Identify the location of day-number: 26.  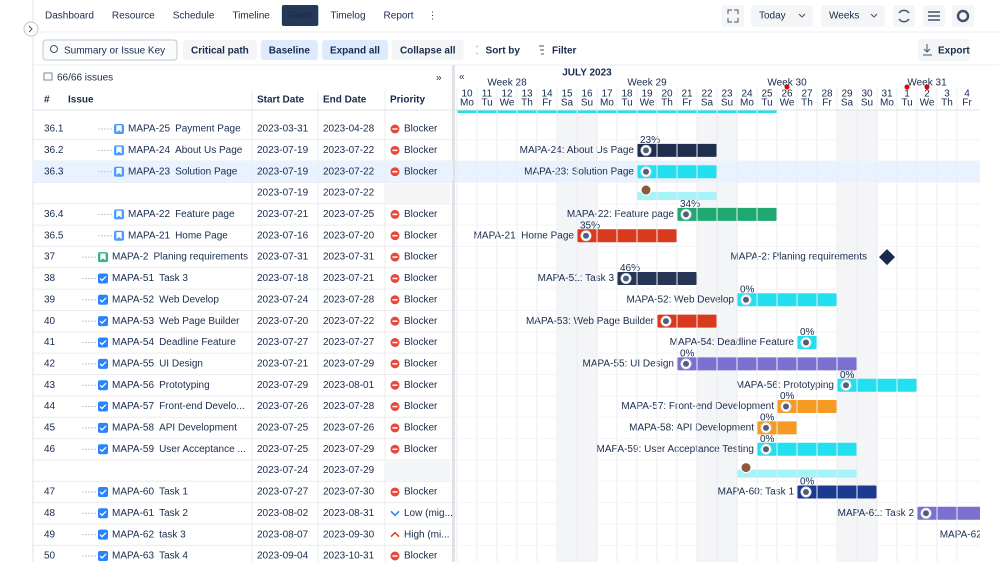
(787, 94).